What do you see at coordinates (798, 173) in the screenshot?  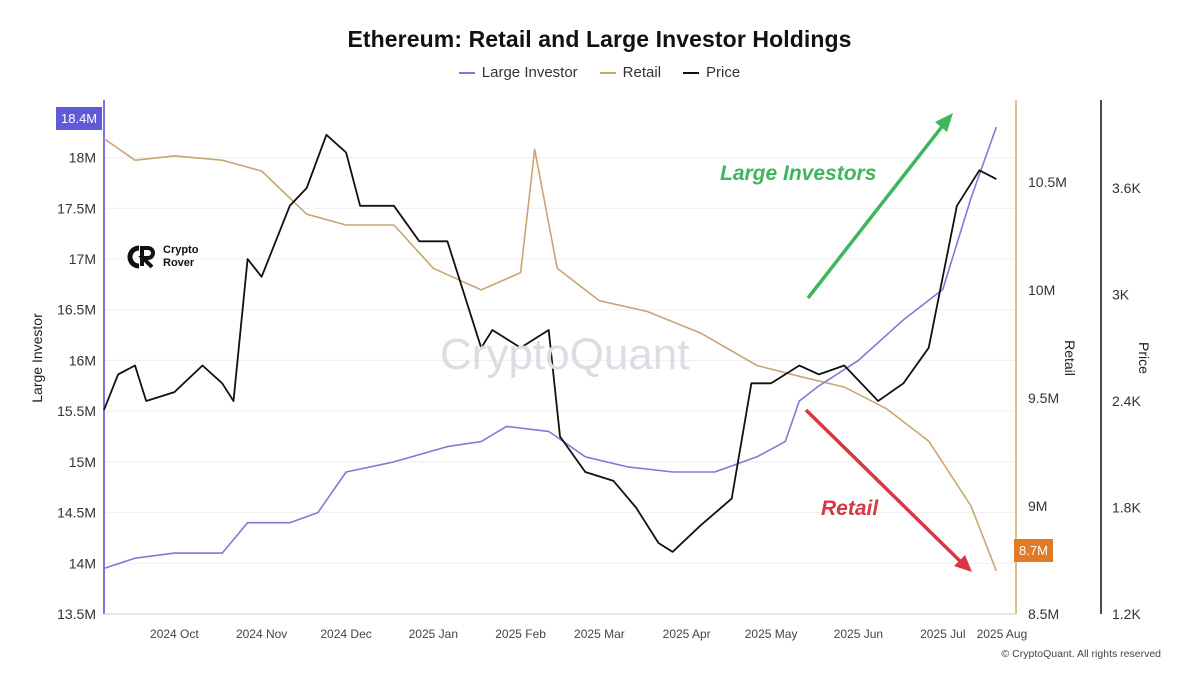 I see `annotation-large-investors: Large Investors` at bounding box center [798, 173].